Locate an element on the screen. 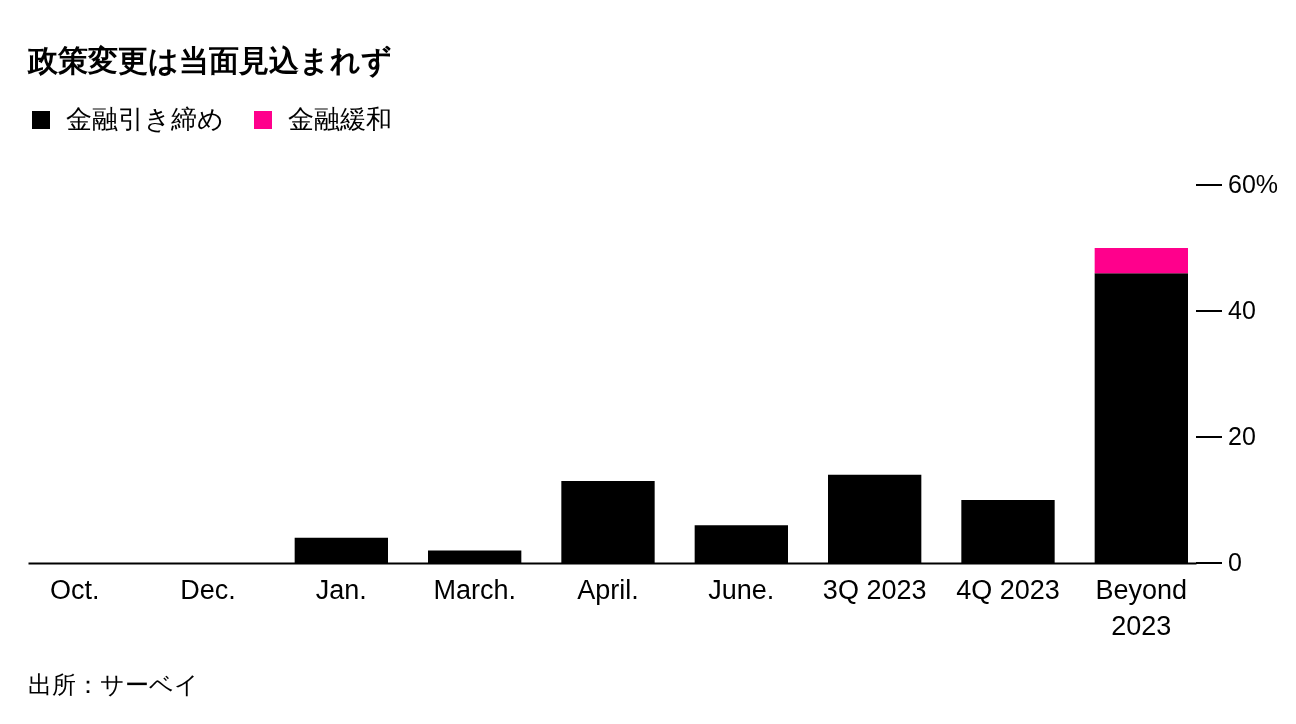 Image resolution: width=1296 pixels, height=724 pixels. x-tick-label: 4Q 2023 is located at coordinates (1008, 589).